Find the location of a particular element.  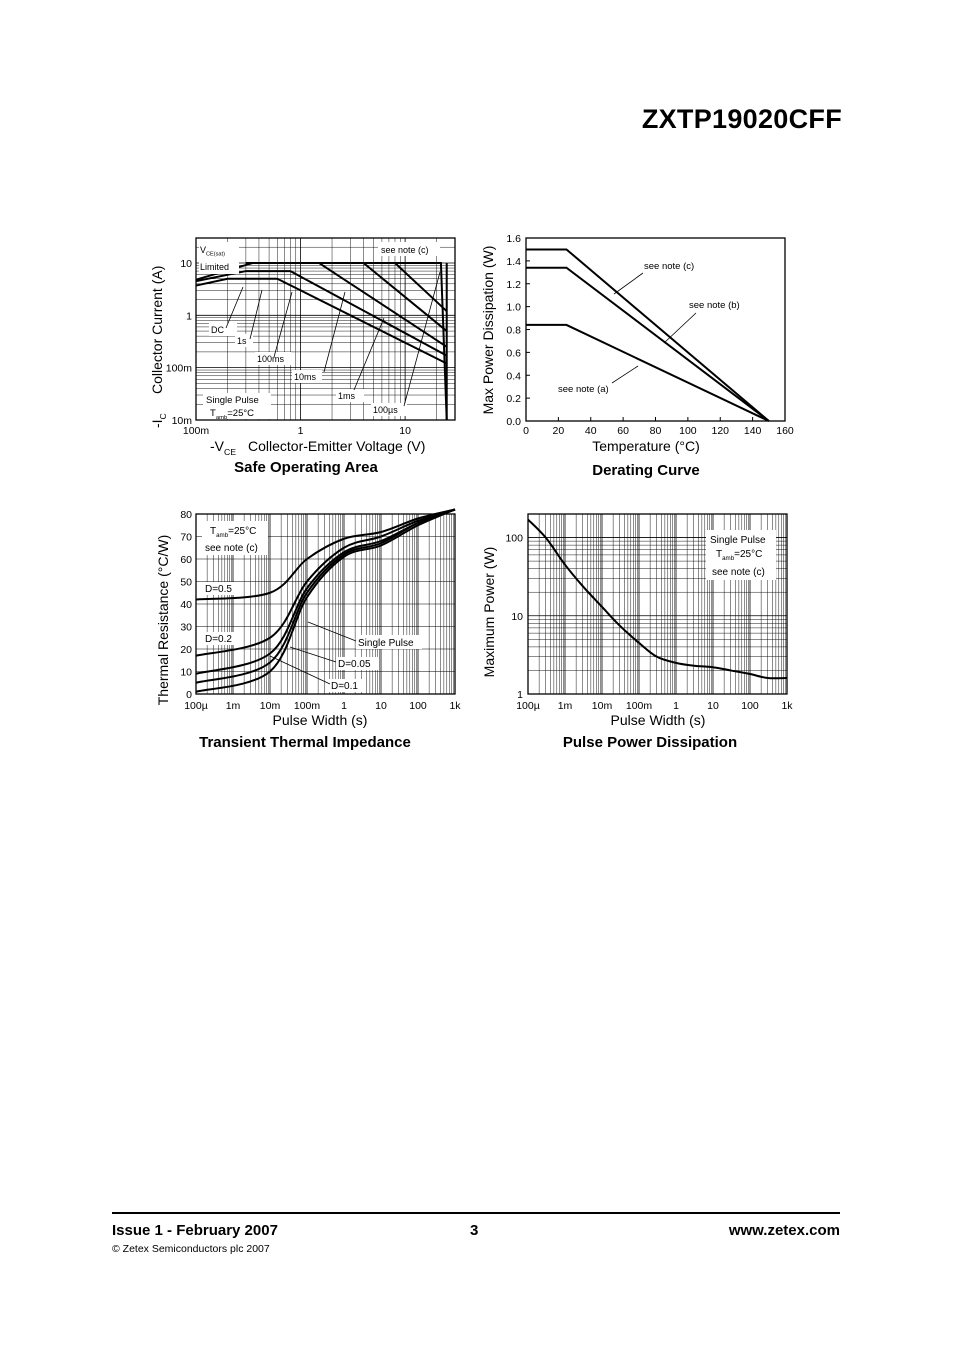

x-tick-label: 10m is located at coordinates (270, 706).